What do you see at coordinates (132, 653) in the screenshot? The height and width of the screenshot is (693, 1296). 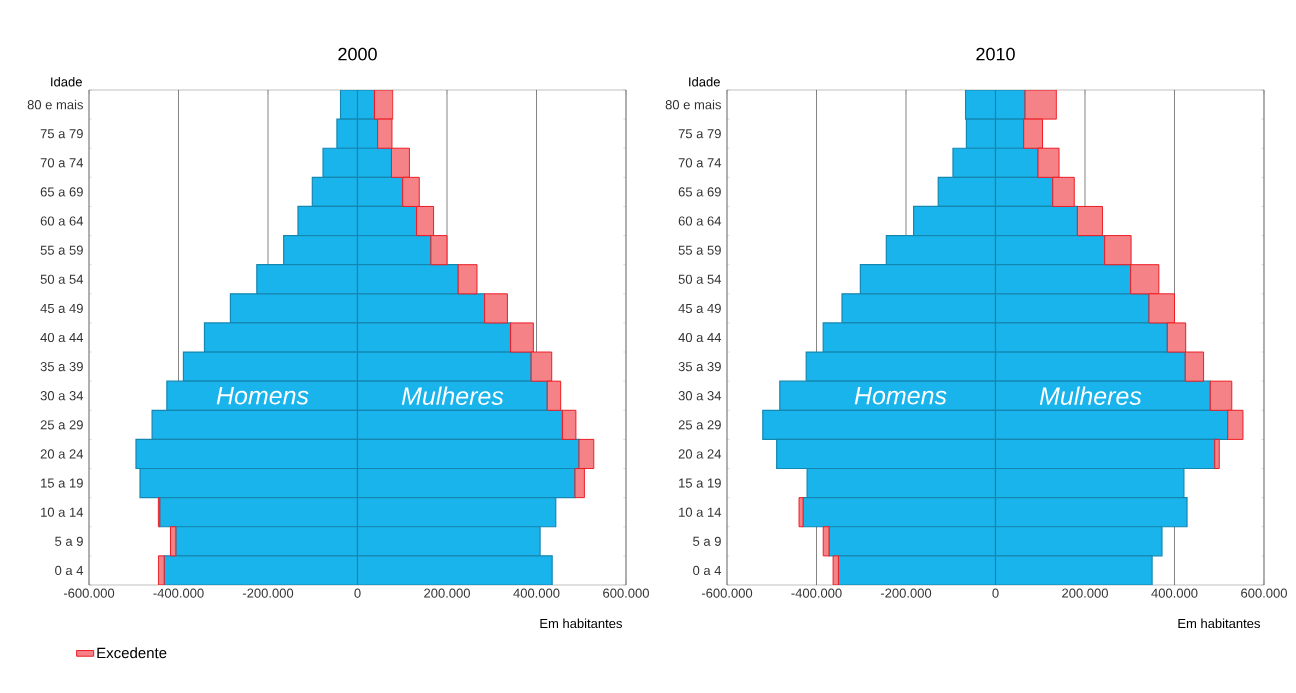 I see `legend-label: Excedente` at bounding box center [132, 653].